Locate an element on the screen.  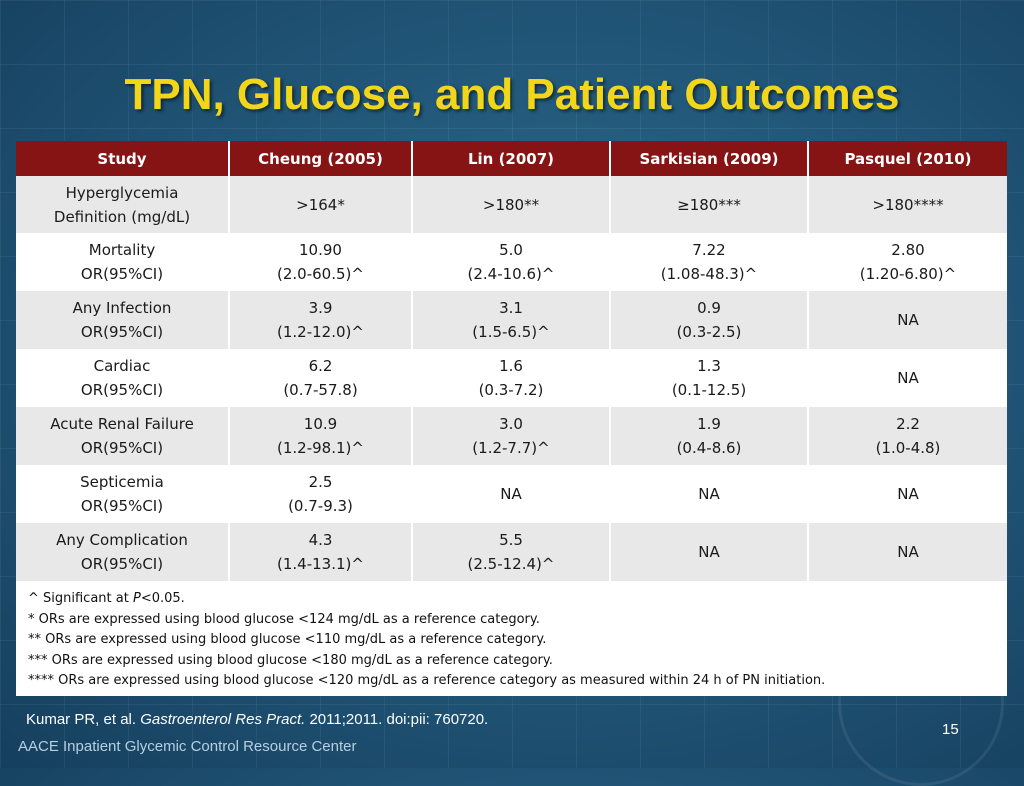
table-cell: 5.5 (2.5-12.4)^ is located at coordinates (511, 552).